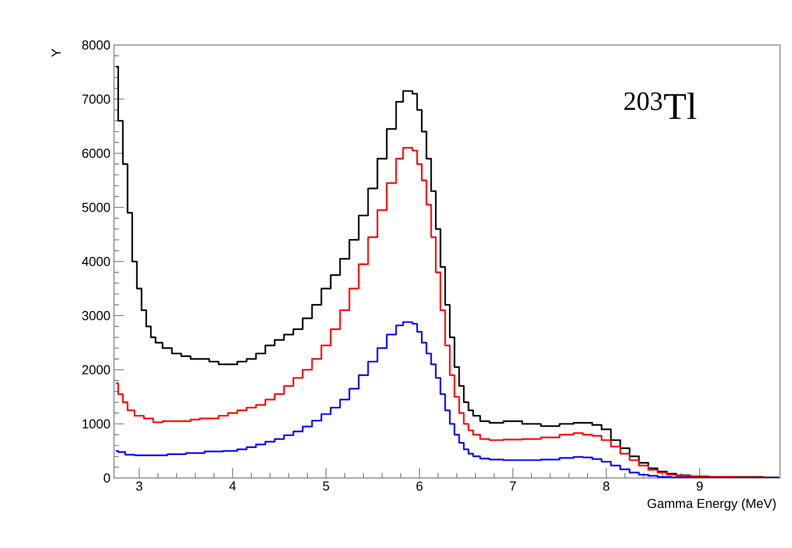 The image size is (792, 548). I want to click on x-tick-label: 4, so click(232, 486).